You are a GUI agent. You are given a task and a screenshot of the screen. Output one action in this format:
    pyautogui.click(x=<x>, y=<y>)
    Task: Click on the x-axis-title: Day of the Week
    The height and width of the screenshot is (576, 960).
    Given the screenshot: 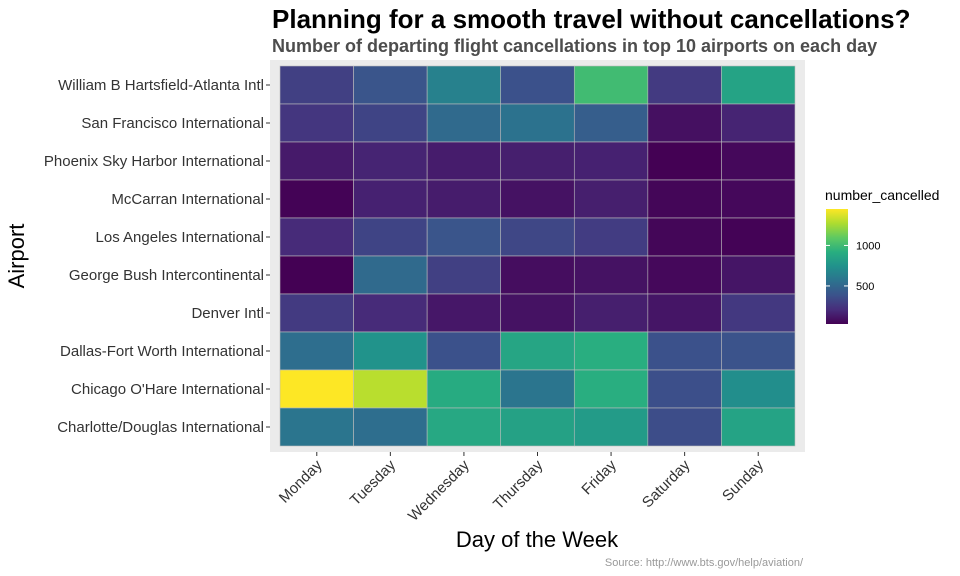 What is the action you would take?
    pyautogui.click(x=537, y=539)
    